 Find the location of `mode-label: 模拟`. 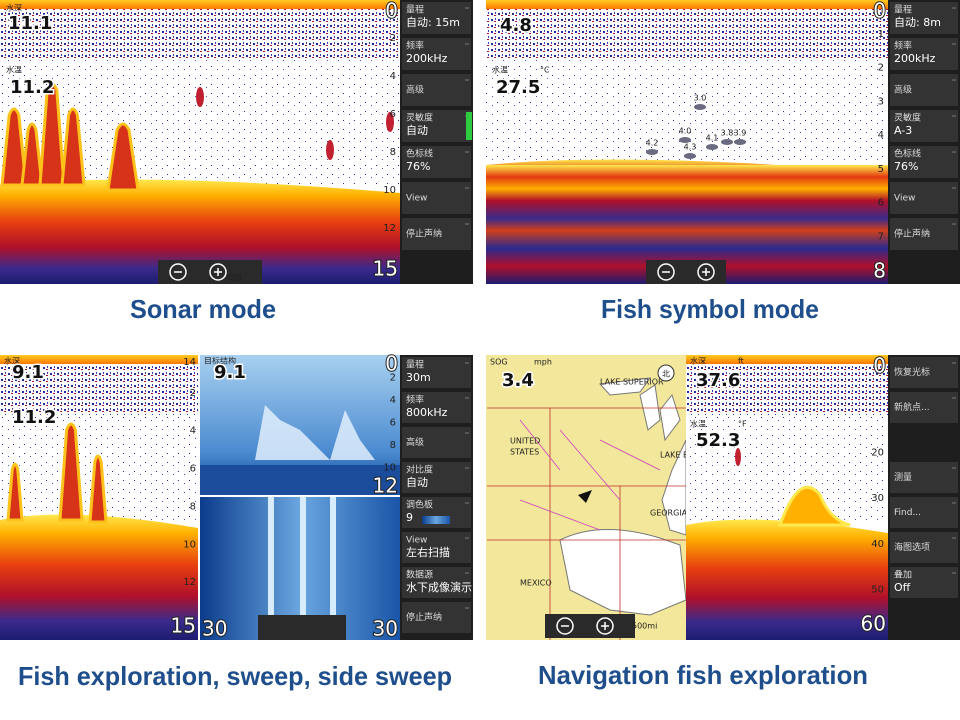

mode-label: 模拟 is located at coordinates (234, 278).